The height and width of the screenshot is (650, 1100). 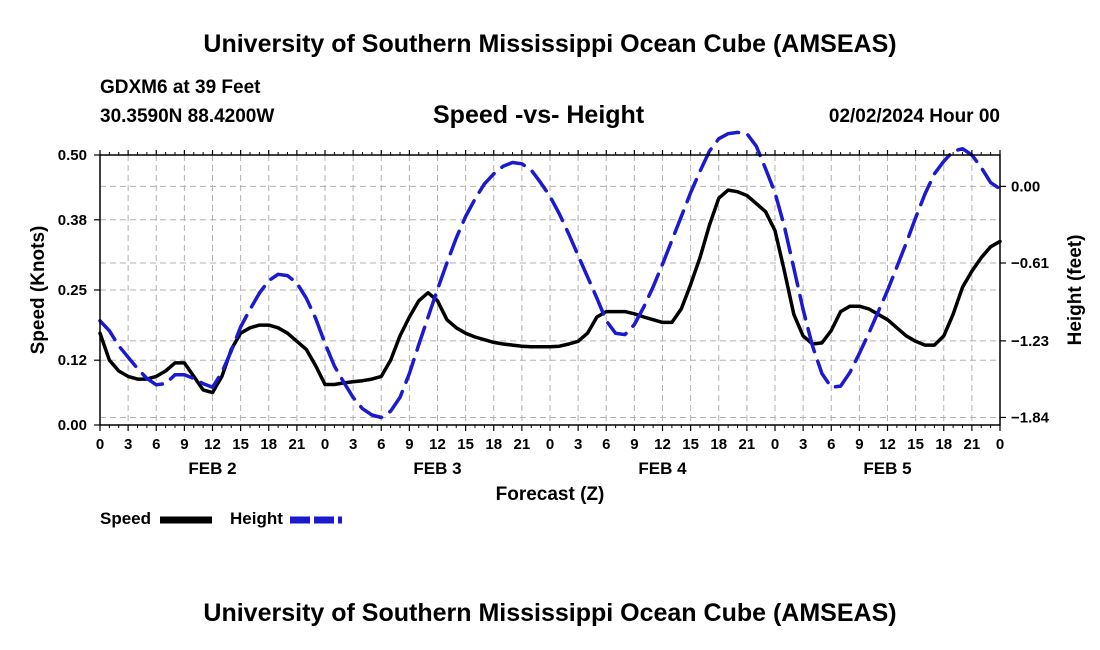 I want to click on y-tick-label: 0.38, so click(x=72, y=220).